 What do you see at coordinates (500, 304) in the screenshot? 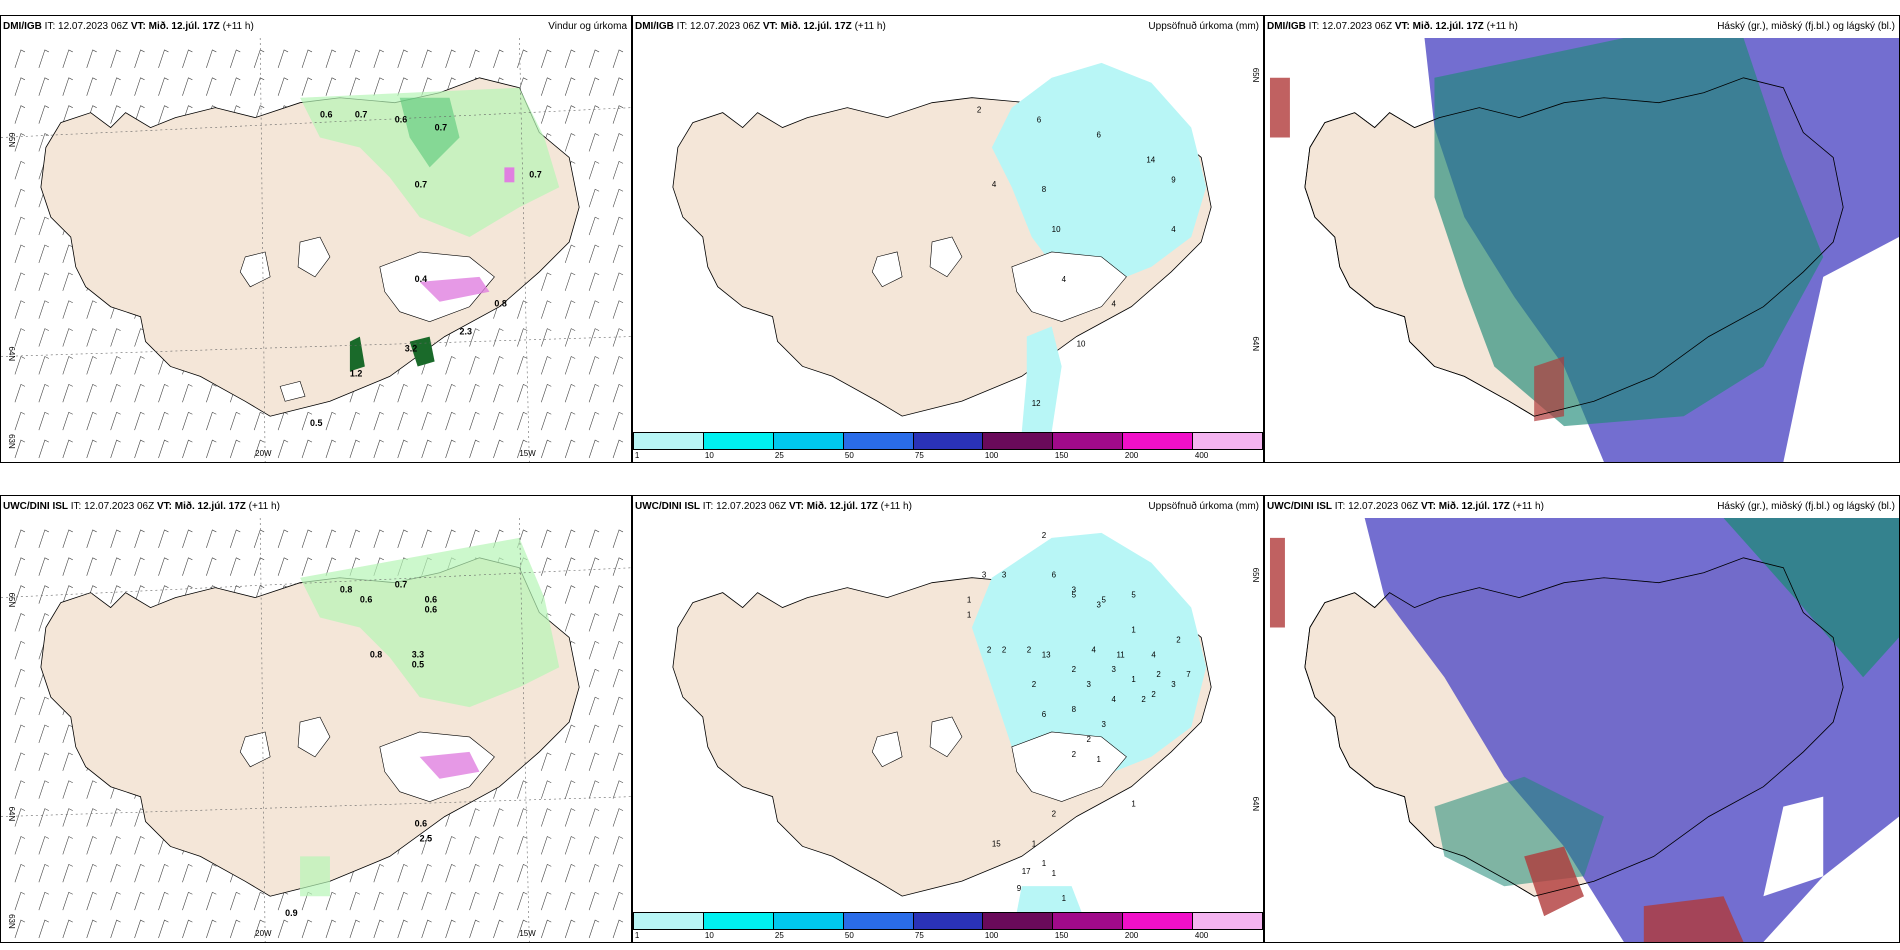
I see `value-label: 0.8` at bounding box center [500, 304].